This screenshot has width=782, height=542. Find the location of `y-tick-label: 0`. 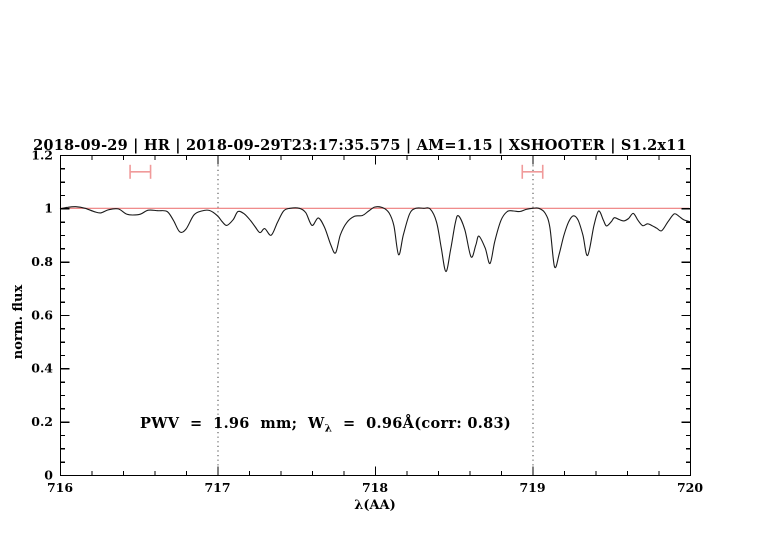

y-tick-label: 0 is located at coordinates (48, 474).